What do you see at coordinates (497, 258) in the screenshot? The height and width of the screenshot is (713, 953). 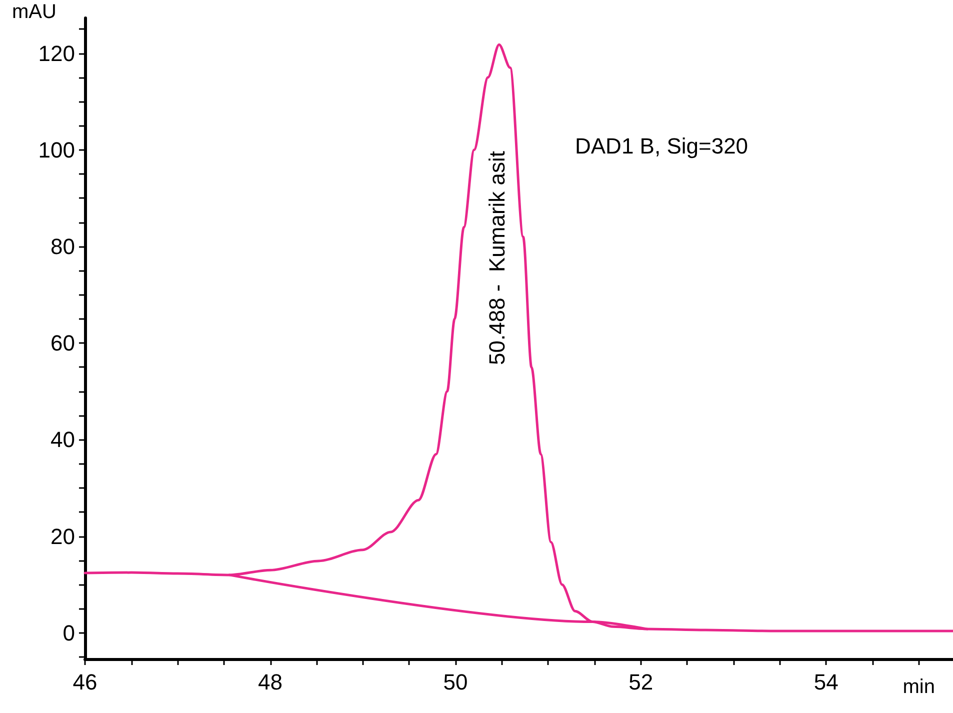 I see `annotation: 50.488 - Kumarik asit` at bounding box center [497, 258].